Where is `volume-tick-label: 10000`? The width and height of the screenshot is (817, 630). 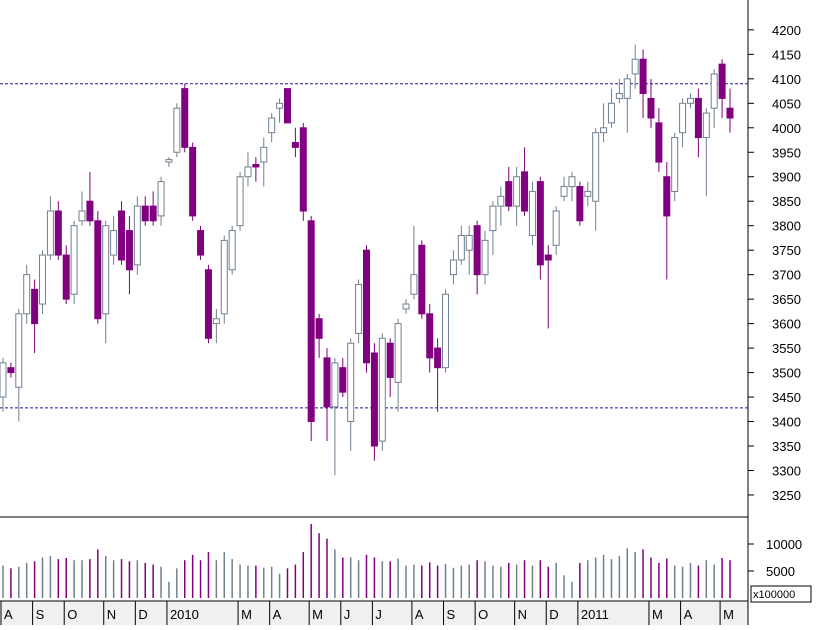 volume-tick-label: 10000 is located at coordinates (784, 544).